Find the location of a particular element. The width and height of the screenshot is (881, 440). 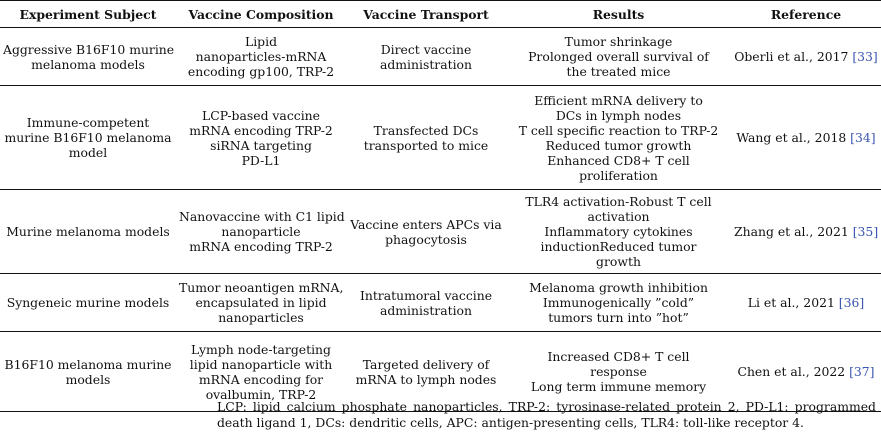

reference-cell: Li et al., 2021 [36] is located at coordinates (806, 302).